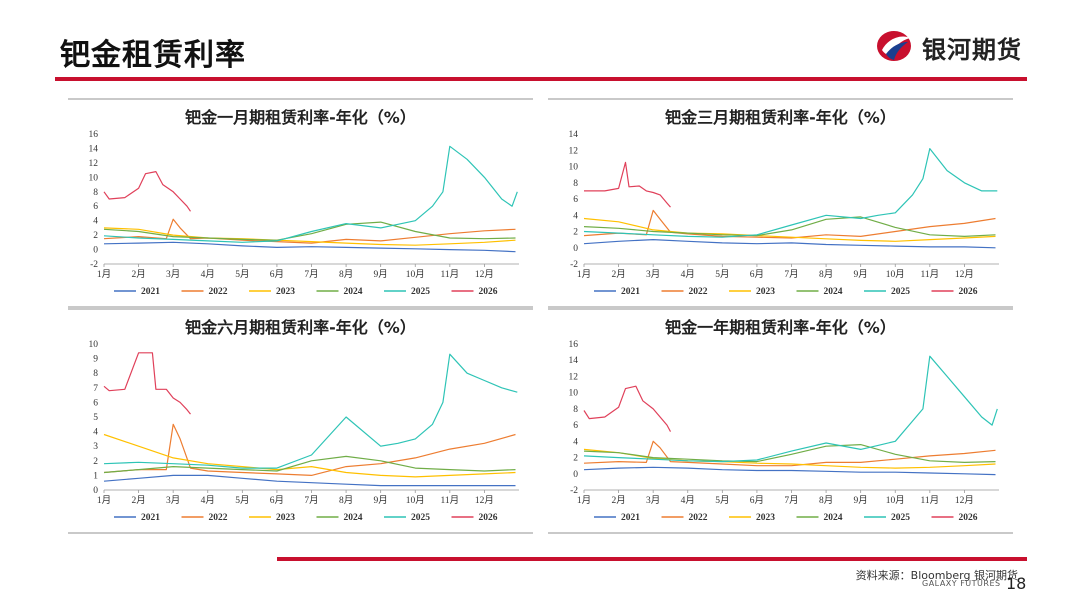  I want to click on series-line-2021, so click(789, 471).